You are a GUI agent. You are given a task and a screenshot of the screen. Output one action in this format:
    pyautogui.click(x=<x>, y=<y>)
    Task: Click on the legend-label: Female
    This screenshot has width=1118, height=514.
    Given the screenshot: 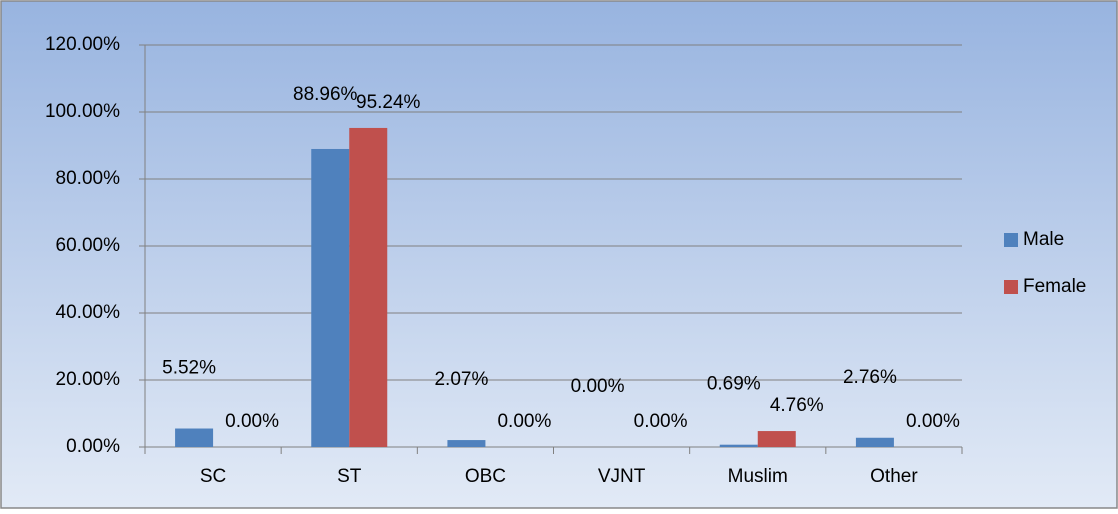 What is the action you would take?
    pyautogui.click(x=1054, y=286)
    